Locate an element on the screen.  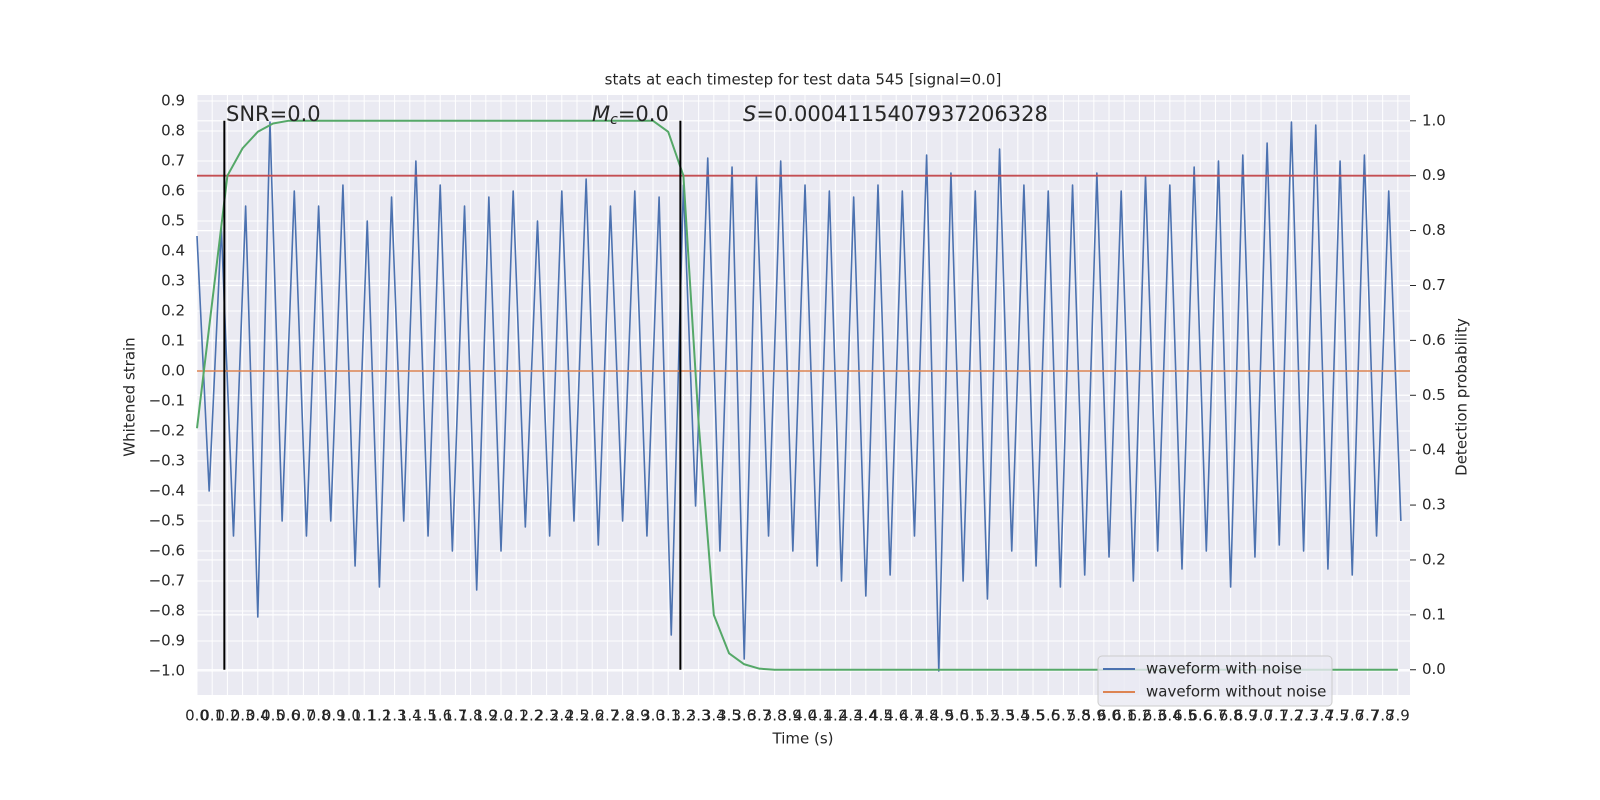
x-tick-label: 6.9 is located at coordinates (1246, 716).